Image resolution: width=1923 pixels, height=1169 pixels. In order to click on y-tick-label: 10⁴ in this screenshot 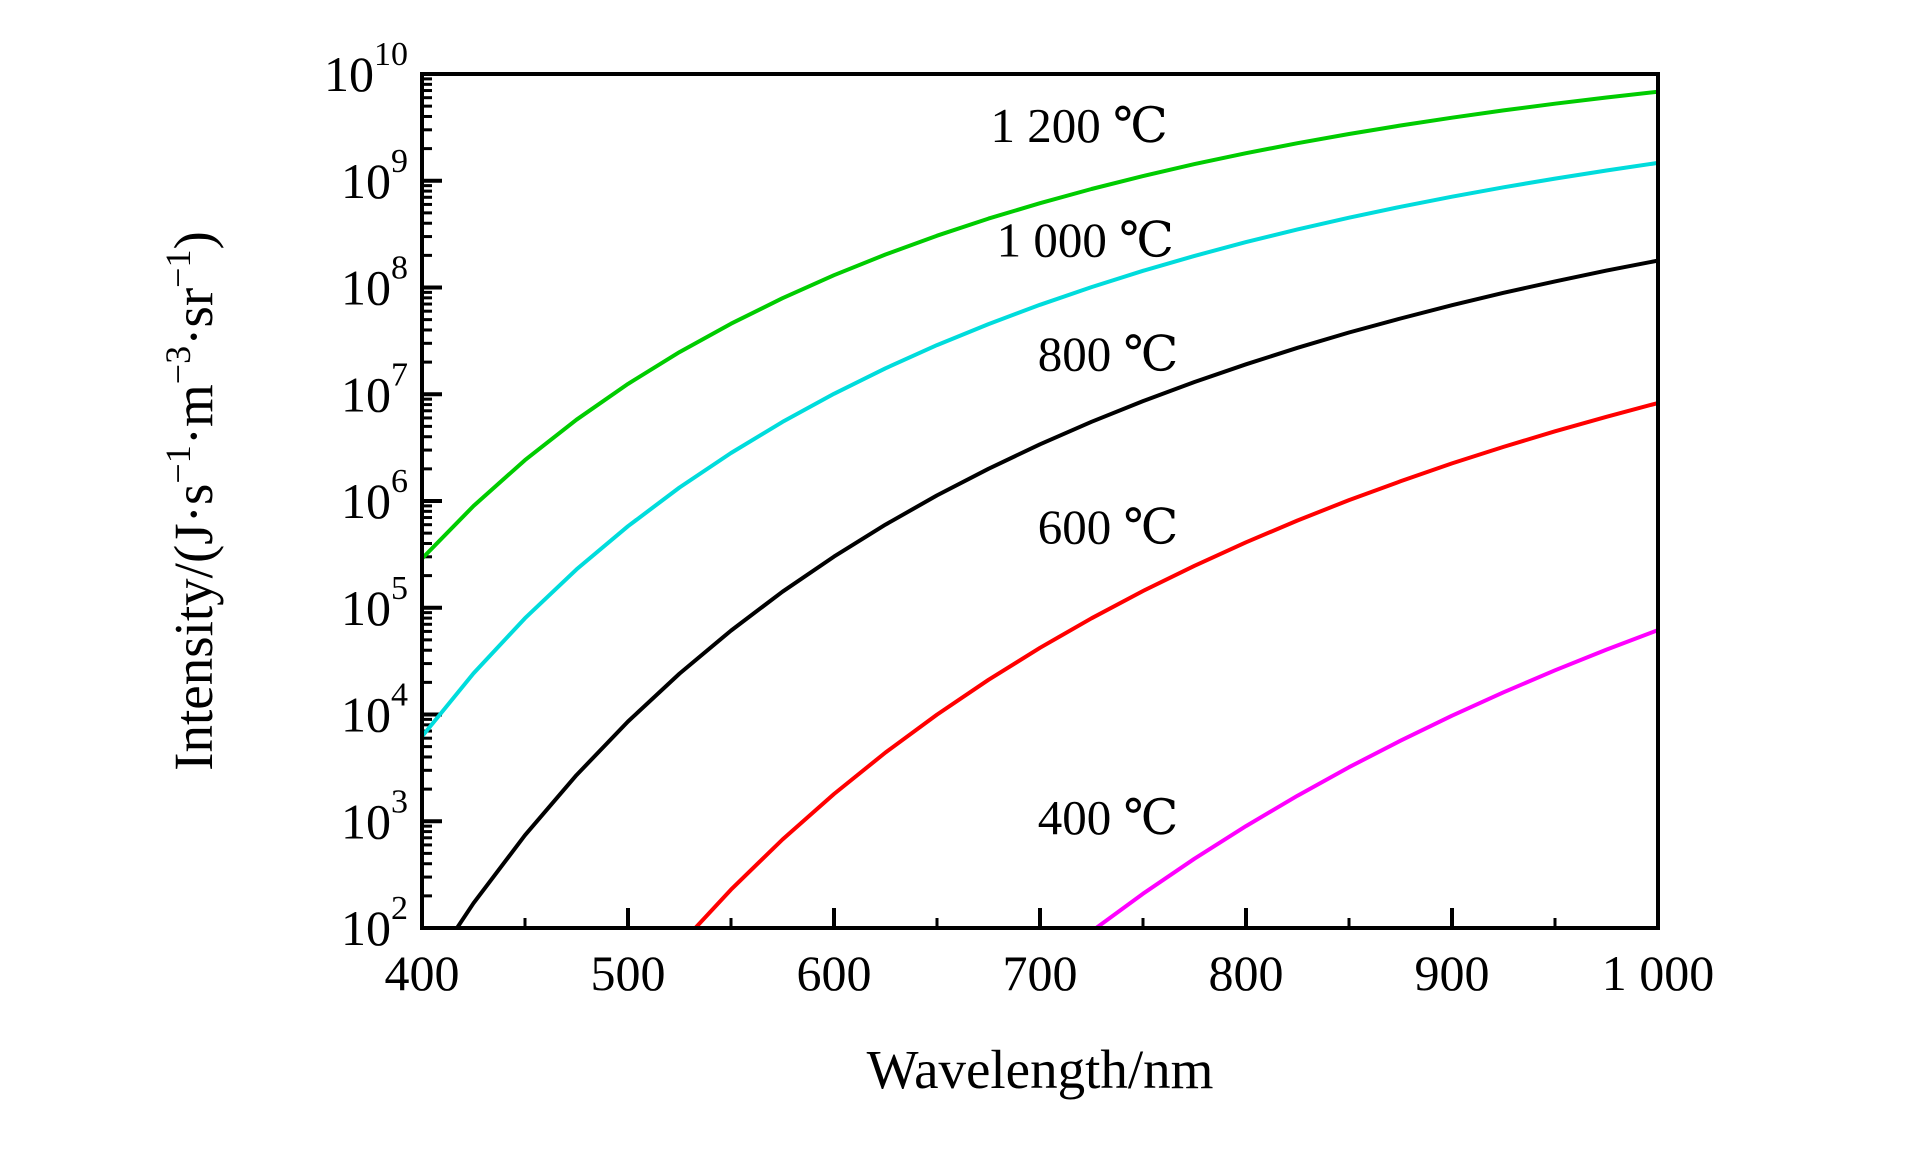, I will do `click(374, 710)`.